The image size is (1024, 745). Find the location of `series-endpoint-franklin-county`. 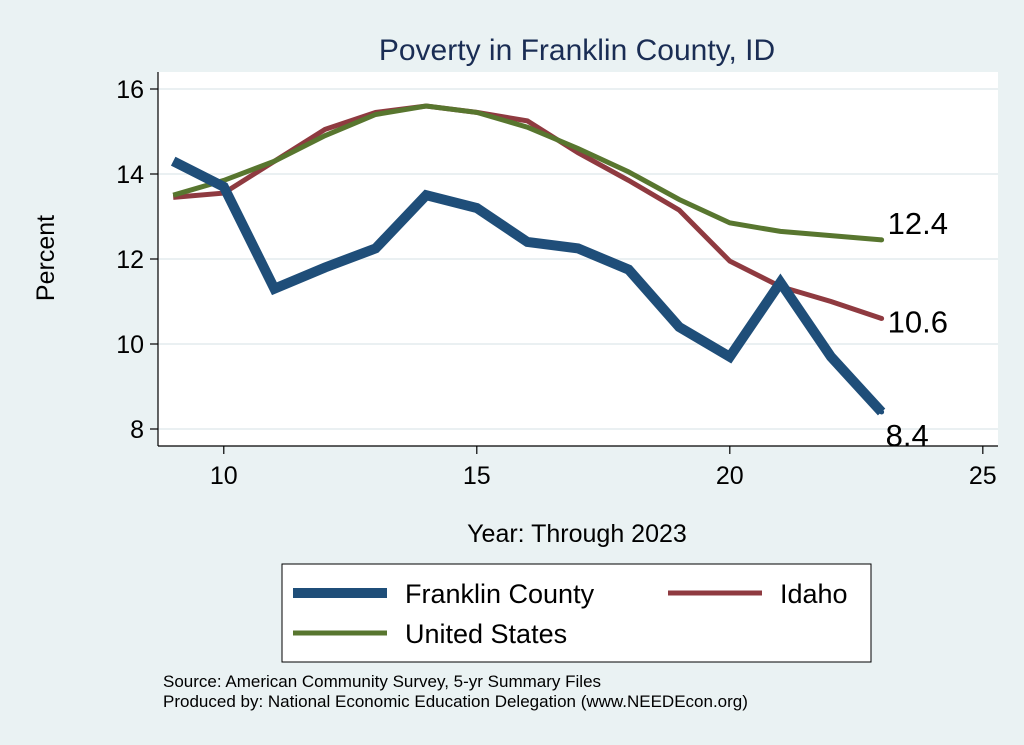

series-endpoint-franklin-county is located at coordinates (882, 412).